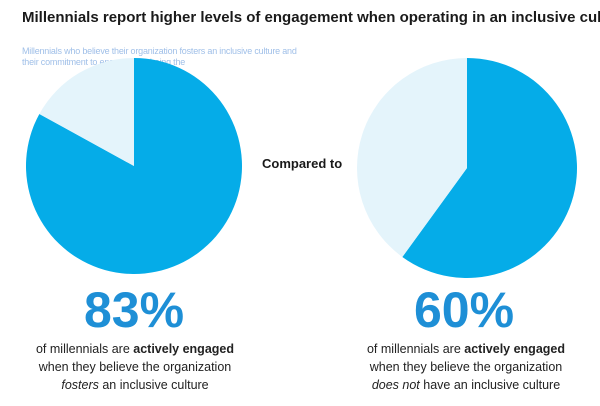  Describe the element at coordinates (490, 385) in the screenshot. I see `desc-right-line3: have an inclusive culture` at that location.